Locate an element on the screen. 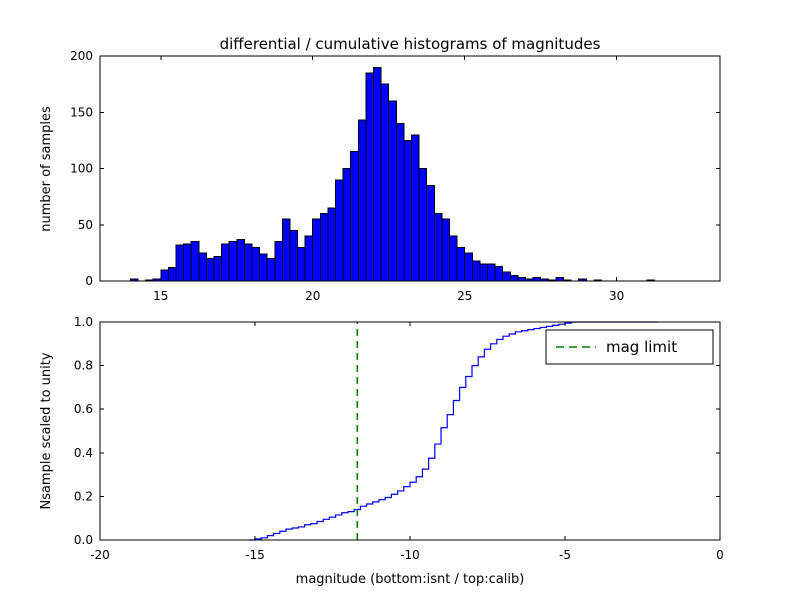 The image size is (800, 600). histogram-axes-ytick-label: 100 is located at coordinates (81, 169).